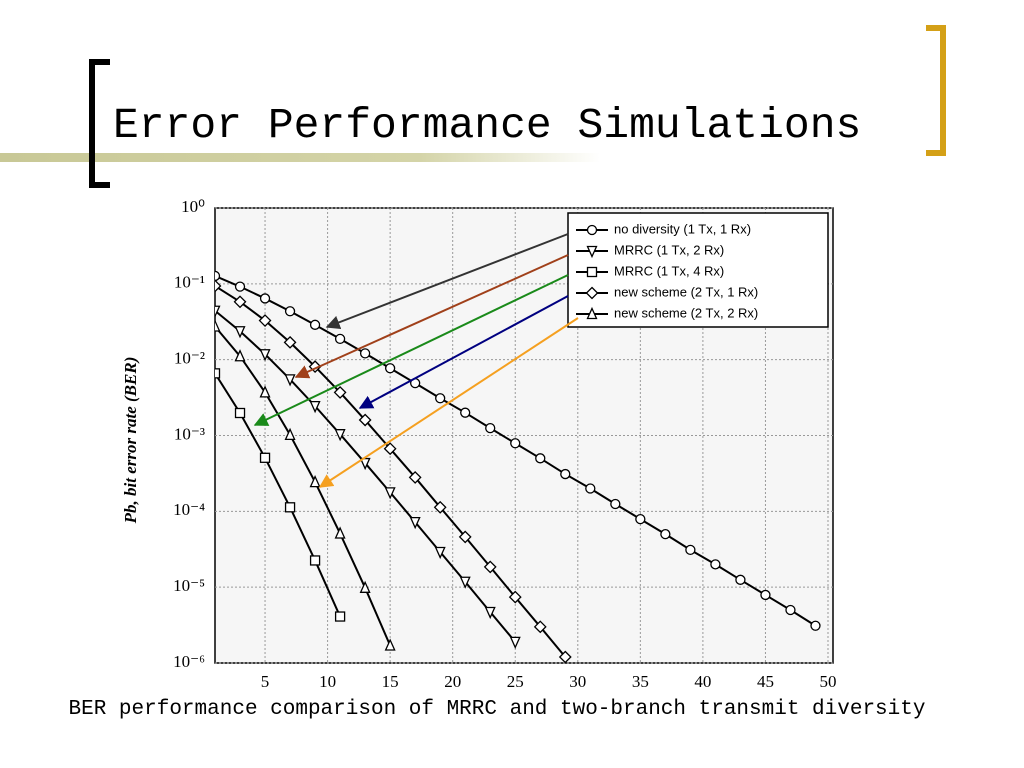 Image resolution: width=1024 pixels, height=768 pixels. What do you see at coordinates (827, 681) in the screenshot?
I see `x-tick-label: 50` at bounding box center [827, 681].